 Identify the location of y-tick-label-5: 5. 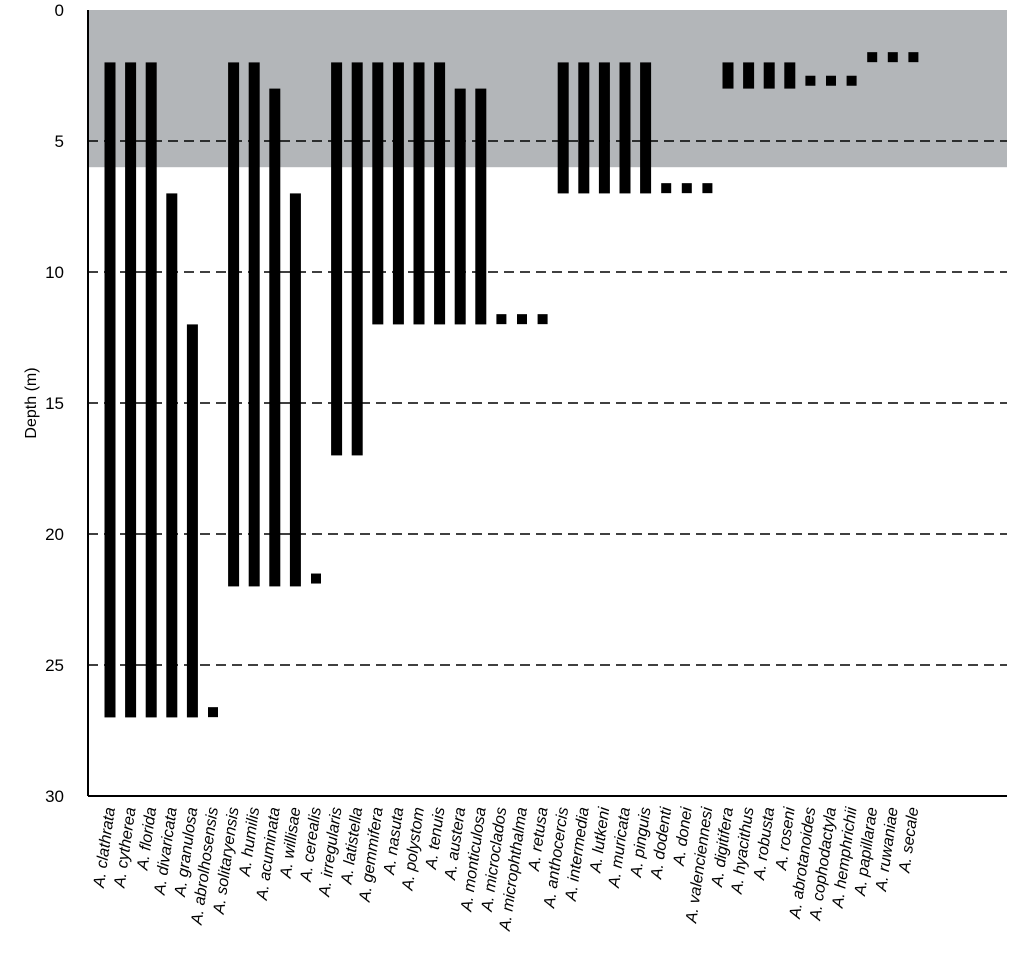
(59, 141).